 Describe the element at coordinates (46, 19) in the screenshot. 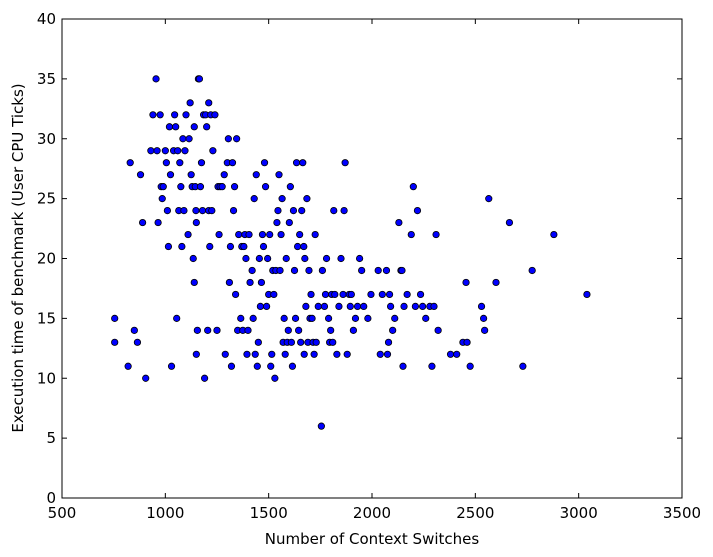

I see `y-tick-label: 40` at that location.